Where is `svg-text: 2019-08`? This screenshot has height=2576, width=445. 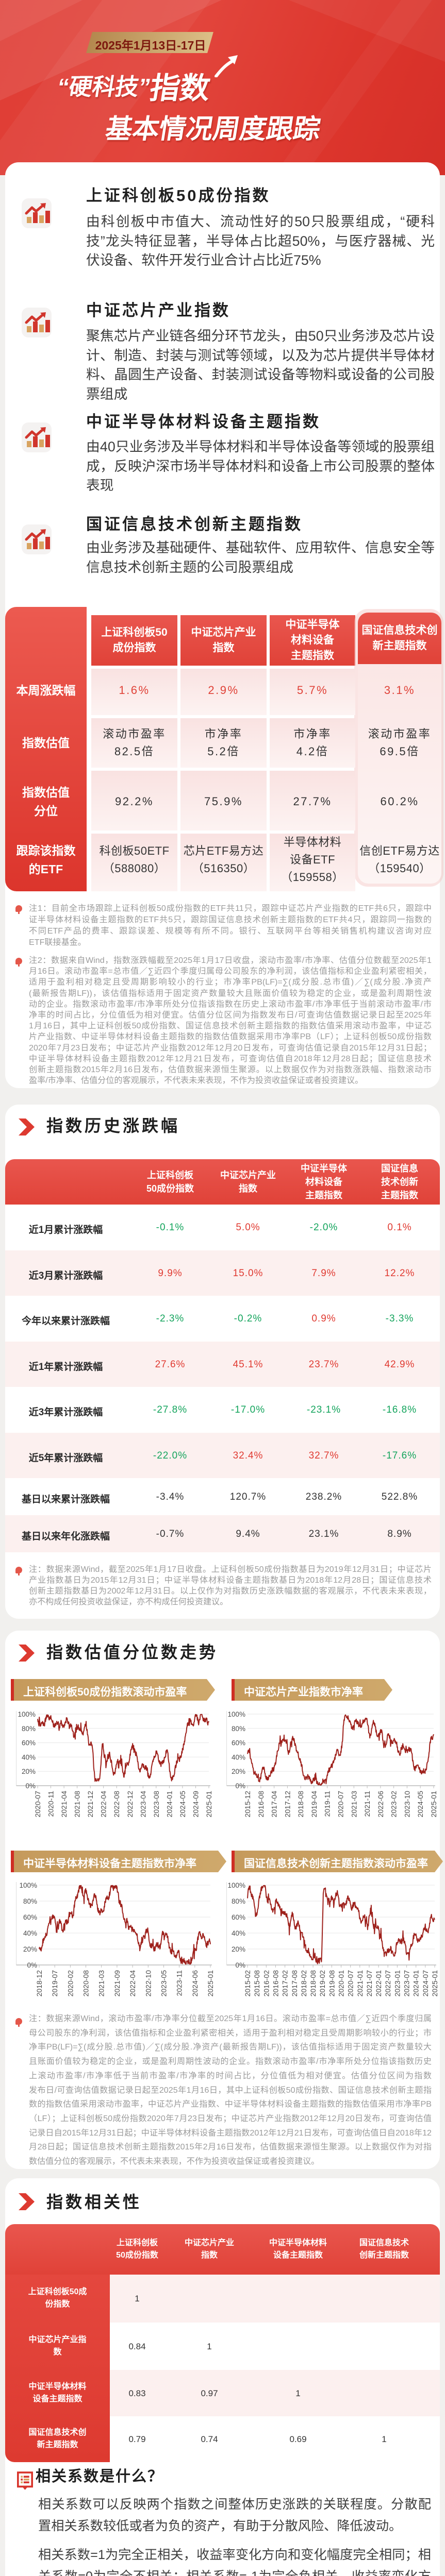
svg-text: 2019-08 is located at coordinates (331, 1983).